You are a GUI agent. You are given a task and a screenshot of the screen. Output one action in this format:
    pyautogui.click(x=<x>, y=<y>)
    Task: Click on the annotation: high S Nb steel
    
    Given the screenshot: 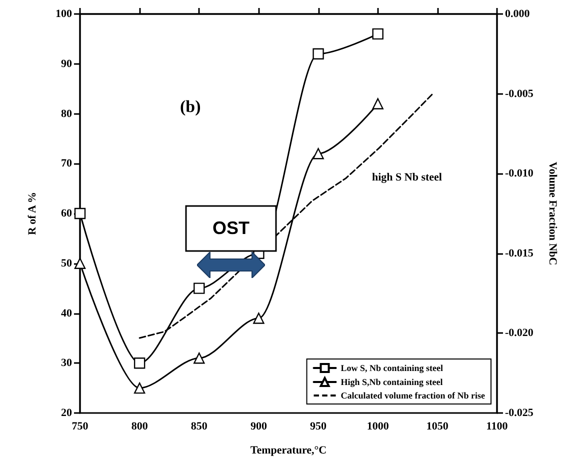 What is the action you would take?
    pyautogui.click(x=407, y=178)
    